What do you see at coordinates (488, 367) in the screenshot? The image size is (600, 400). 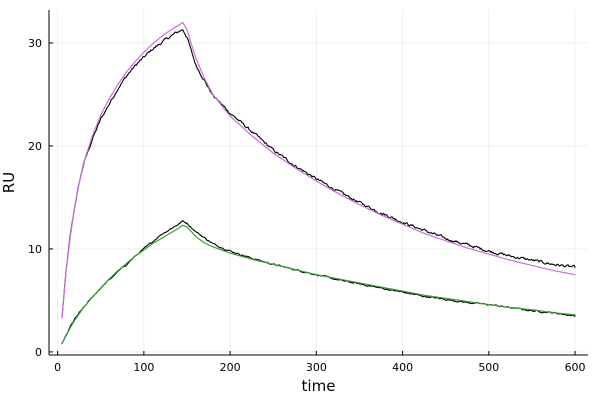 I see `x-tick-label: 500` at bounding box center [488, 367].